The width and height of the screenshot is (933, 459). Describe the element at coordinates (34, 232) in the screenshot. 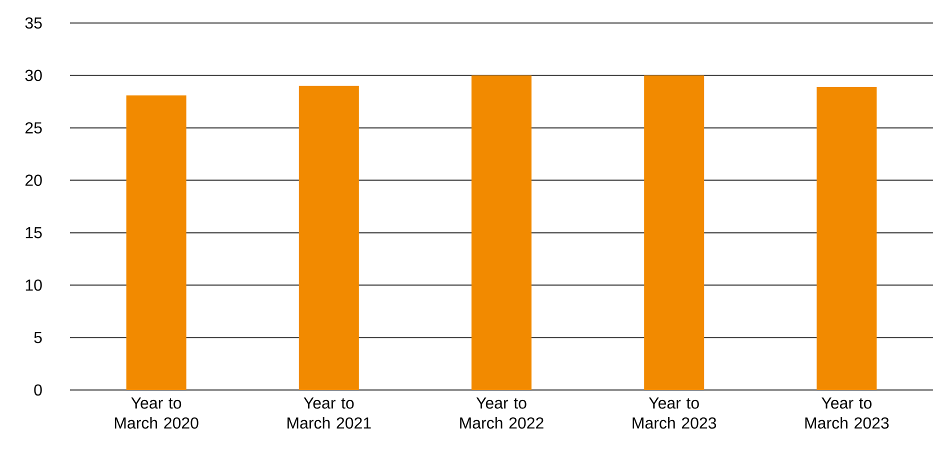

I see `y-tick-label: 15` at that location.